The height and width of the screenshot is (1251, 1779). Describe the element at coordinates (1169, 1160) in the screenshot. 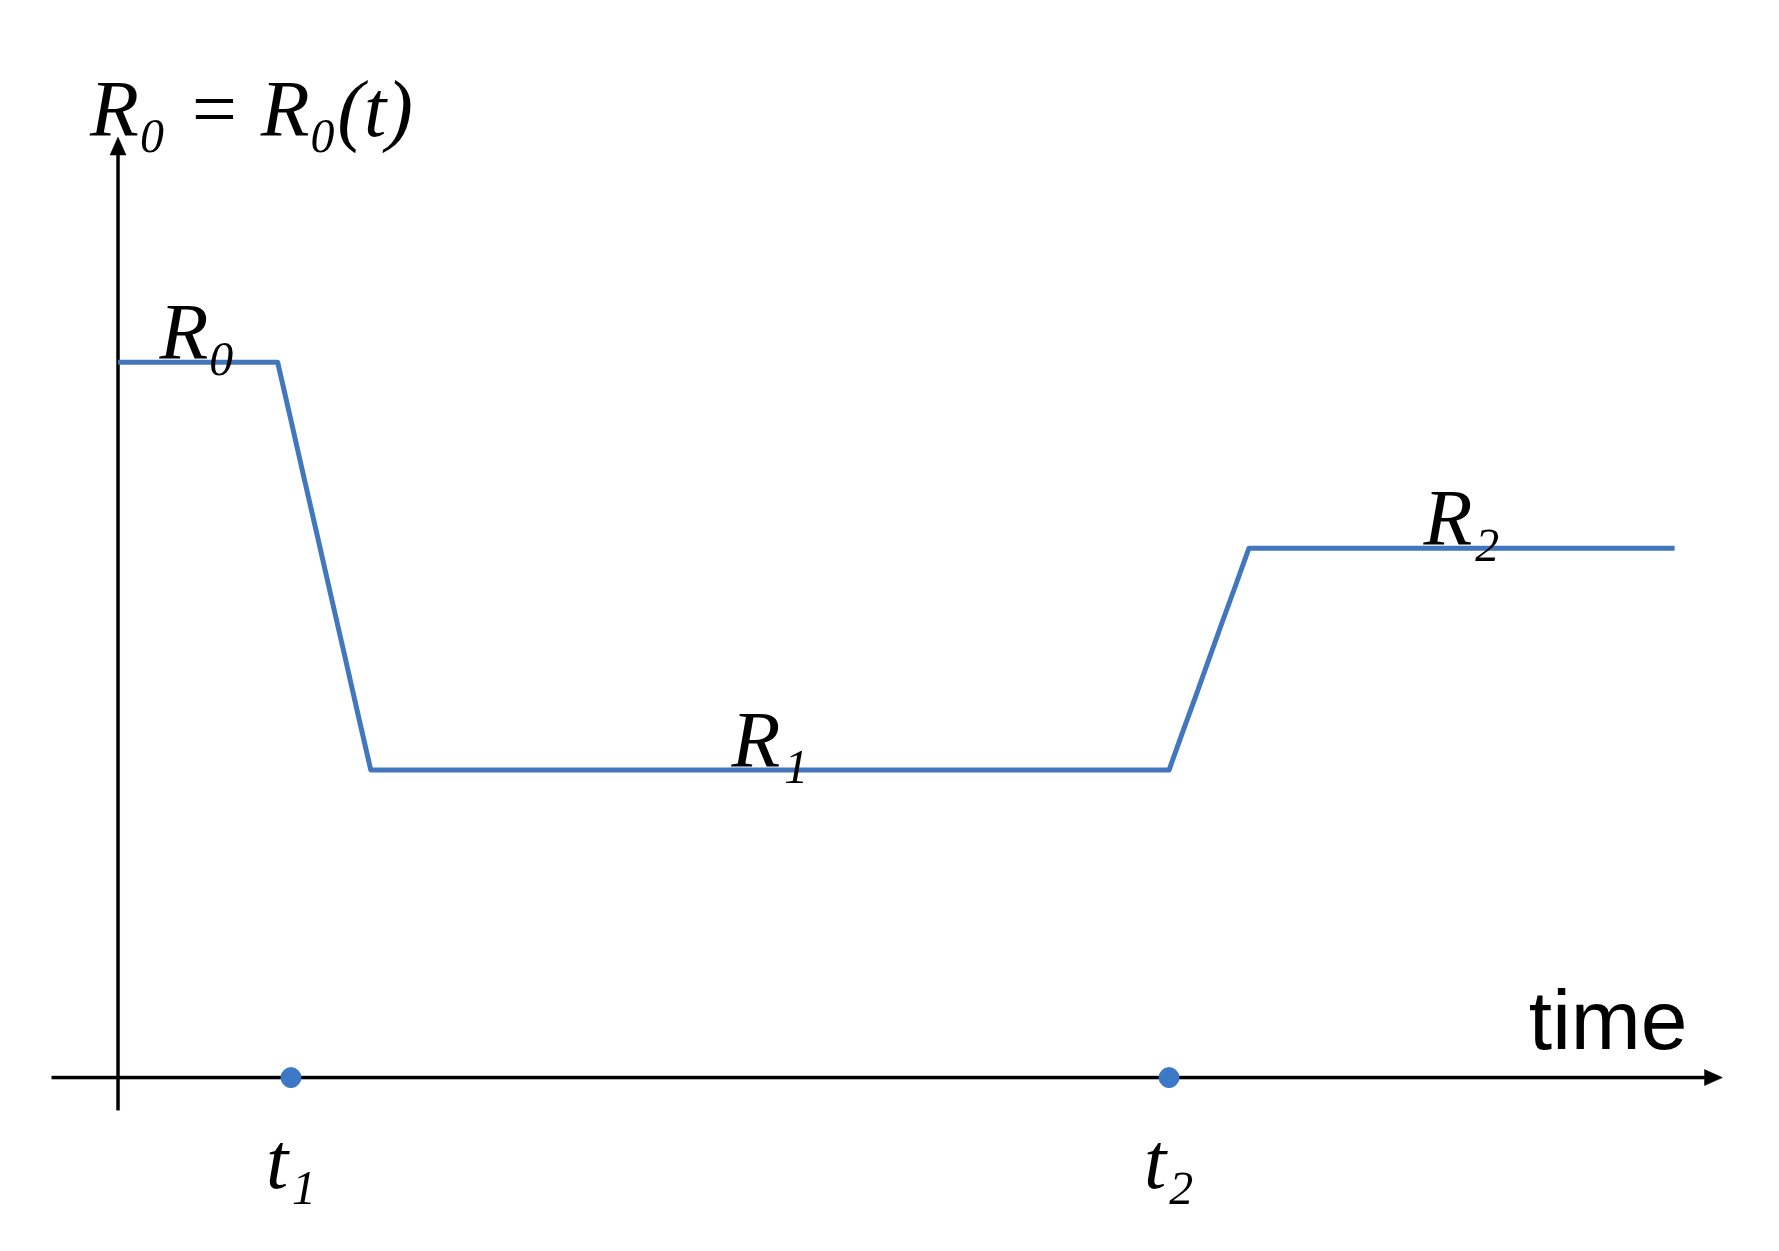

I see `x-tick-label: t₂` at that location.